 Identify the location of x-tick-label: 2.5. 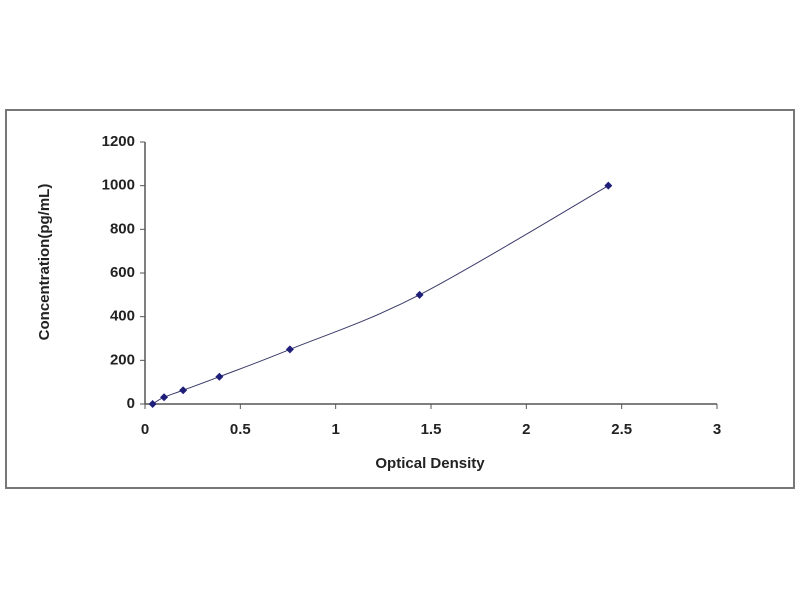
(621, 429).